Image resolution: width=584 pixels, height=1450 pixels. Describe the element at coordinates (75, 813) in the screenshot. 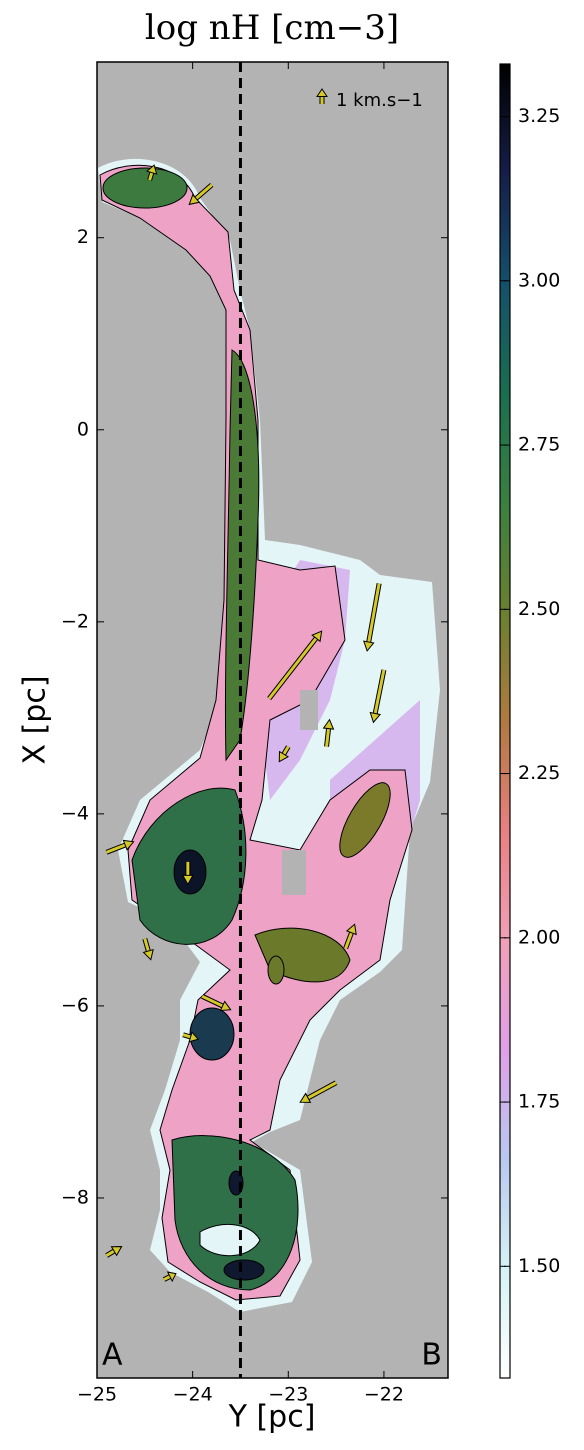

I see `y-tick-label: −4` at that location.